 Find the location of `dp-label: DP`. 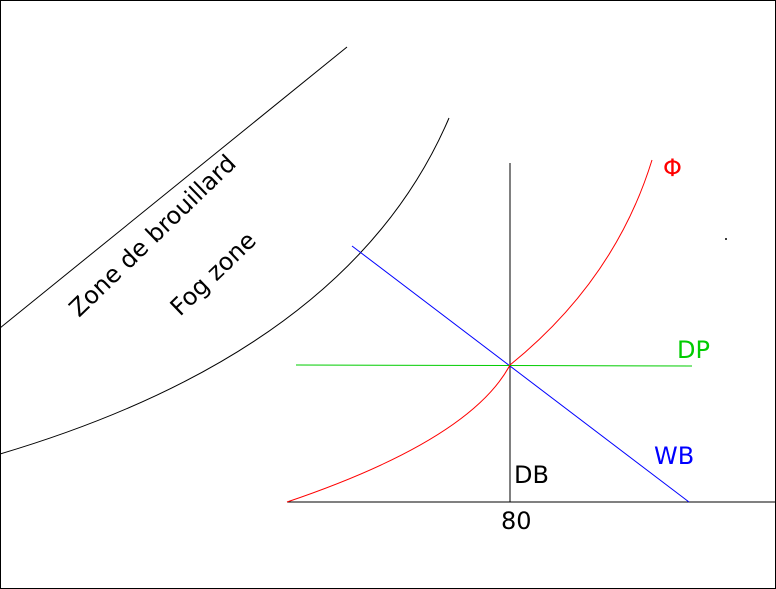

dp-label: DP is located at coordinates (693, 350).